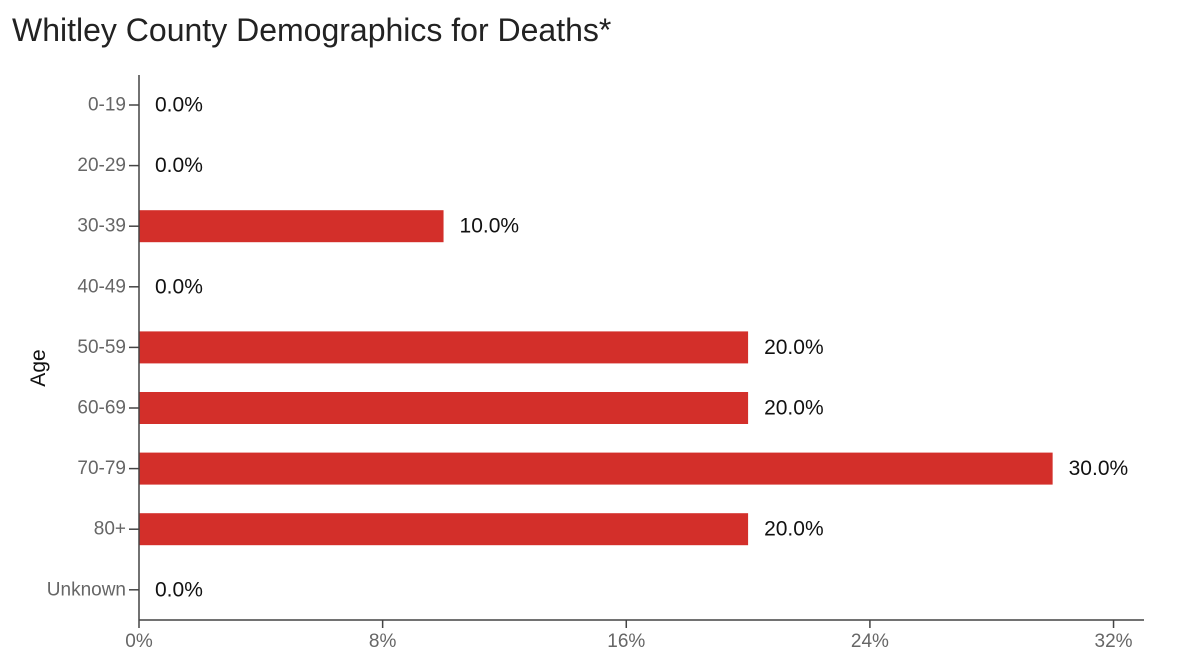 The width and height of the screenshot is (1200, 672). I want to click on chart-title: Whitley County Demographics for Deaths*, so click(312, 30).